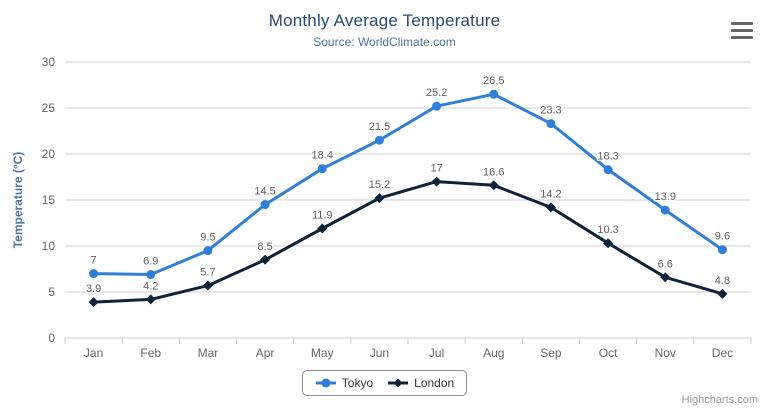  Describe the element at coordinates (322, 156) in the screenshot. I see `data-label: 18.4` at that location.